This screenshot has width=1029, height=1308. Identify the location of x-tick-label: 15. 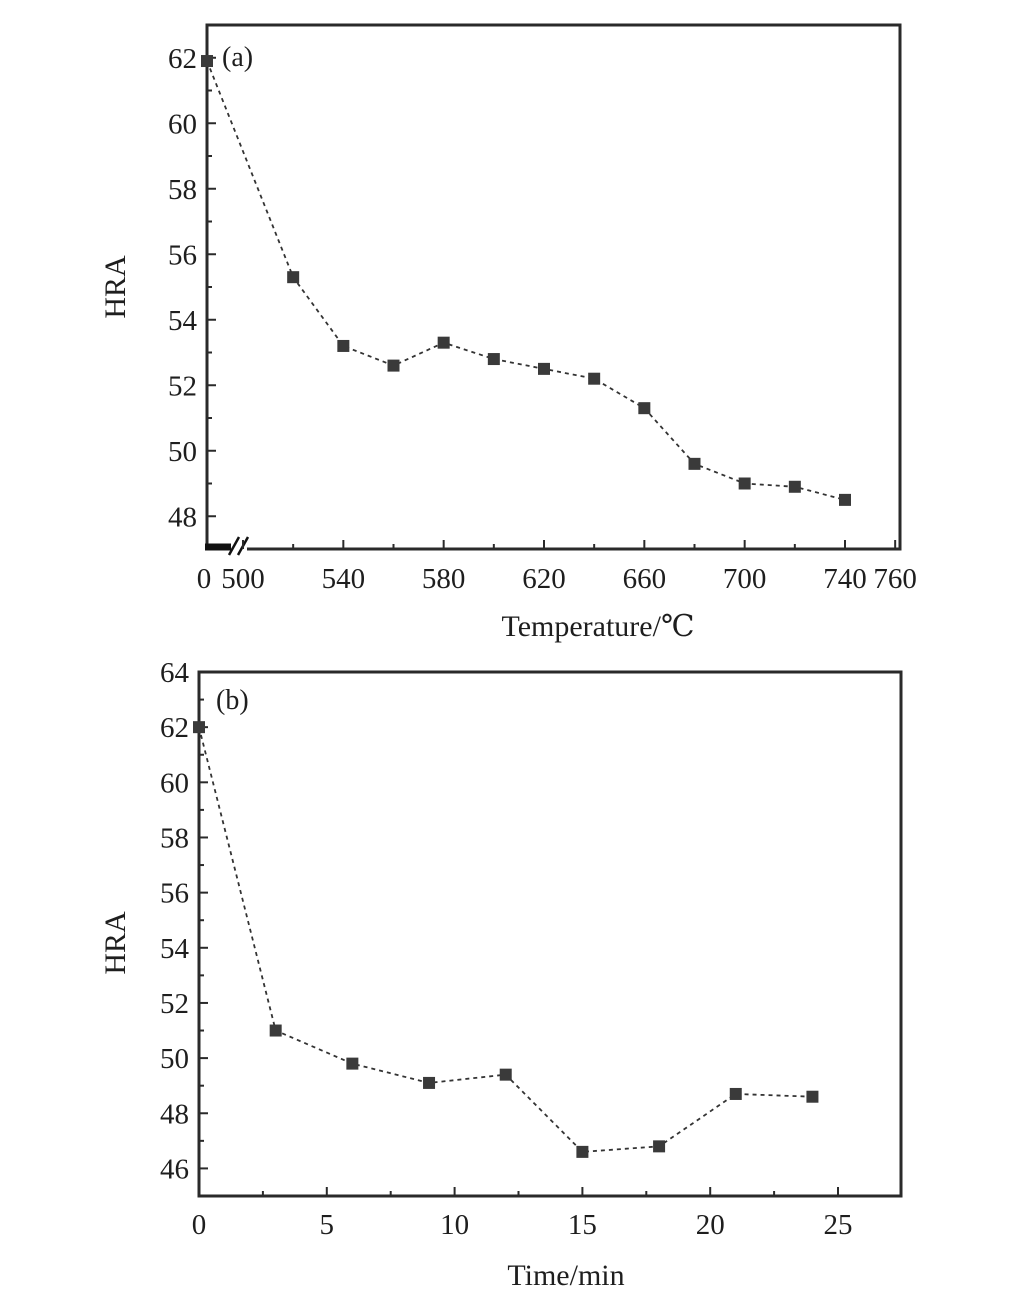
(582, 1225).